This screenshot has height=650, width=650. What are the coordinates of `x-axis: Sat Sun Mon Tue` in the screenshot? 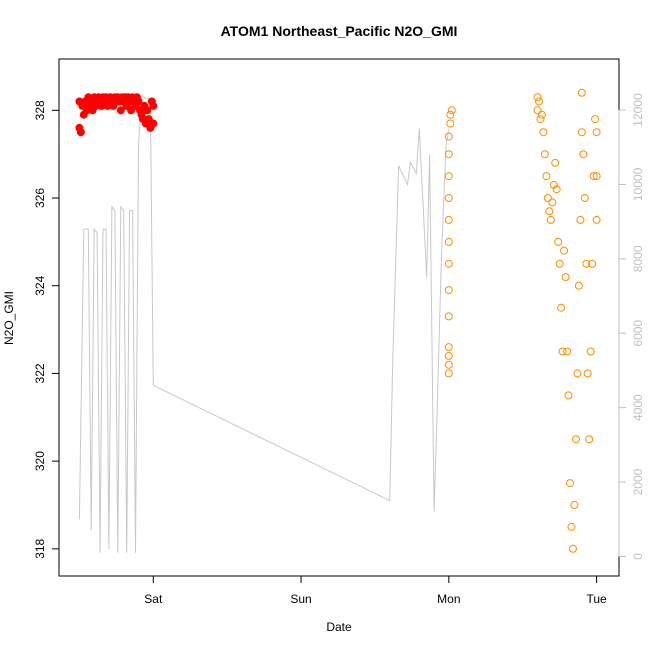 It's located at (375, 590).